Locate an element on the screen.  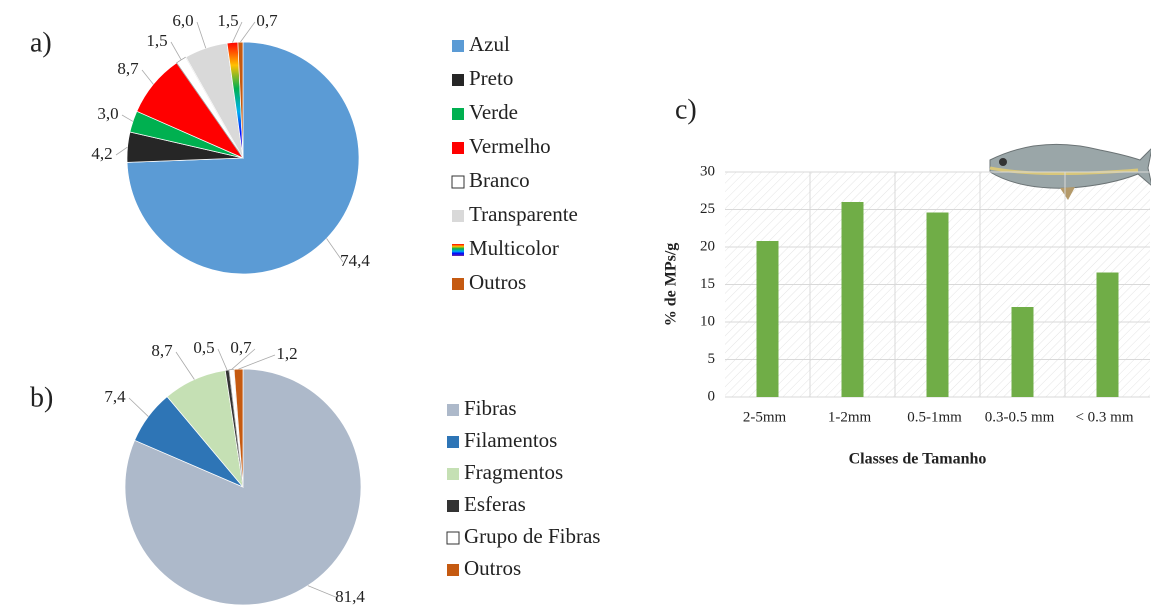
y-tick-label: 5 is located at coordinates (712, 359).